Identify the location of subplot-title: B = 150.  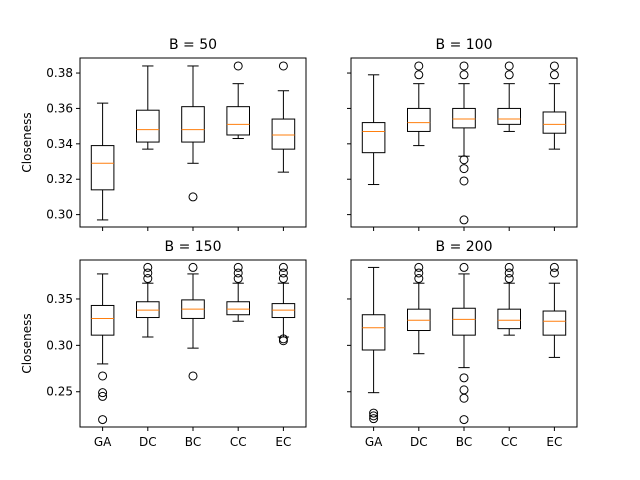
(193, 247).